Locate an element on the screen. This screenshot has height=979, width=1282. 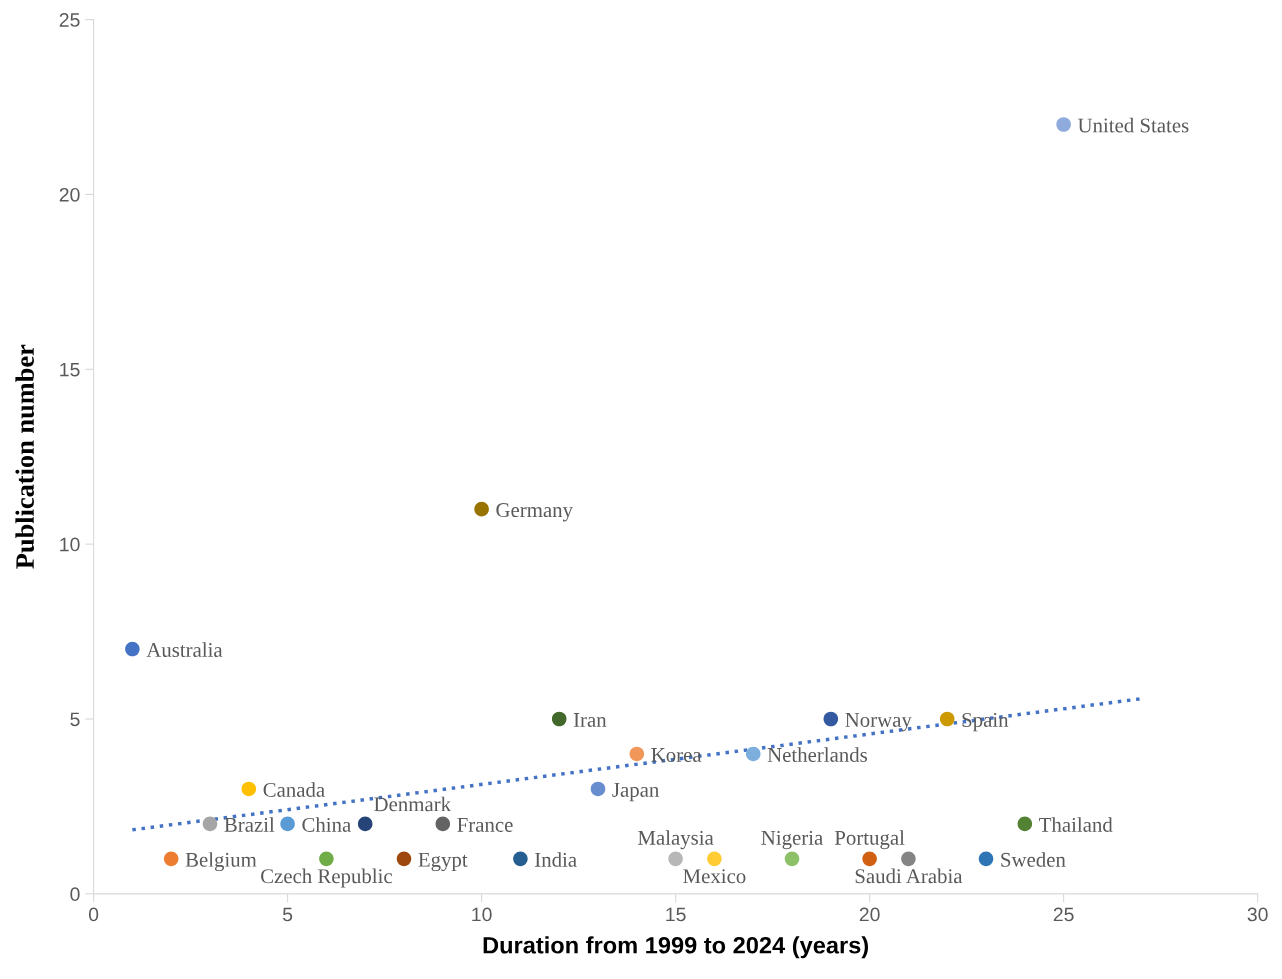
series-label: Saudi Arabia is located at coordinates (909, 876).